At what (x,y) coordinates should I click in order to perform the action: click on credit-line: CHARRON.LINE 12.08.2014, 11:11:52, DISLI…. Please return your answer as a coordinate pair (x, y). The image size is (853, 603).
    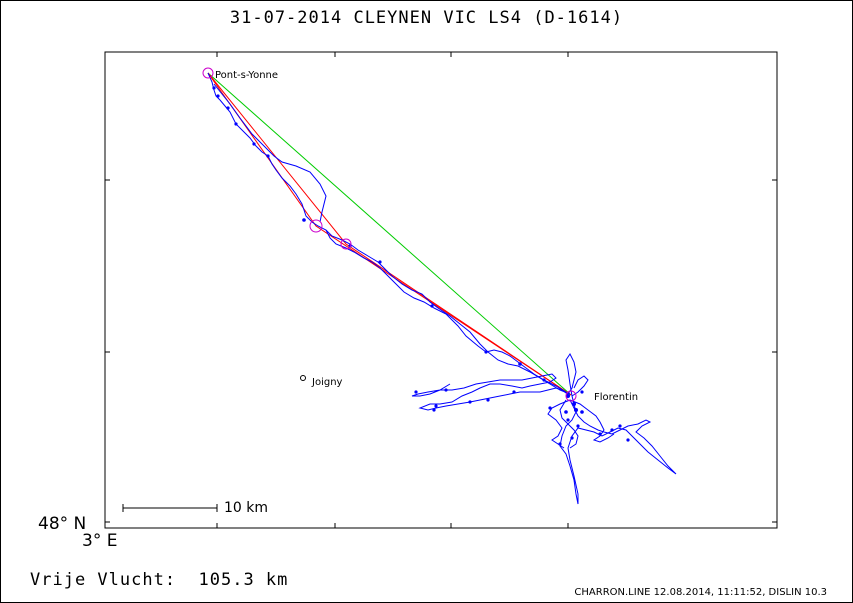
    Looking at the image, I should click on (700, 592).